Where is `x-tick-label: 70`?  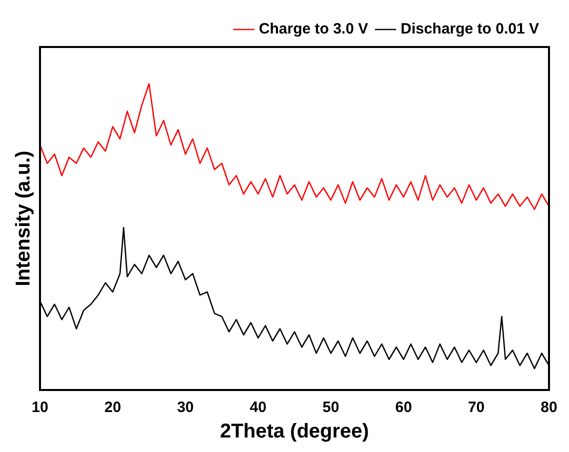 x-tick-label: 70 is located at coordinates (476, 407).